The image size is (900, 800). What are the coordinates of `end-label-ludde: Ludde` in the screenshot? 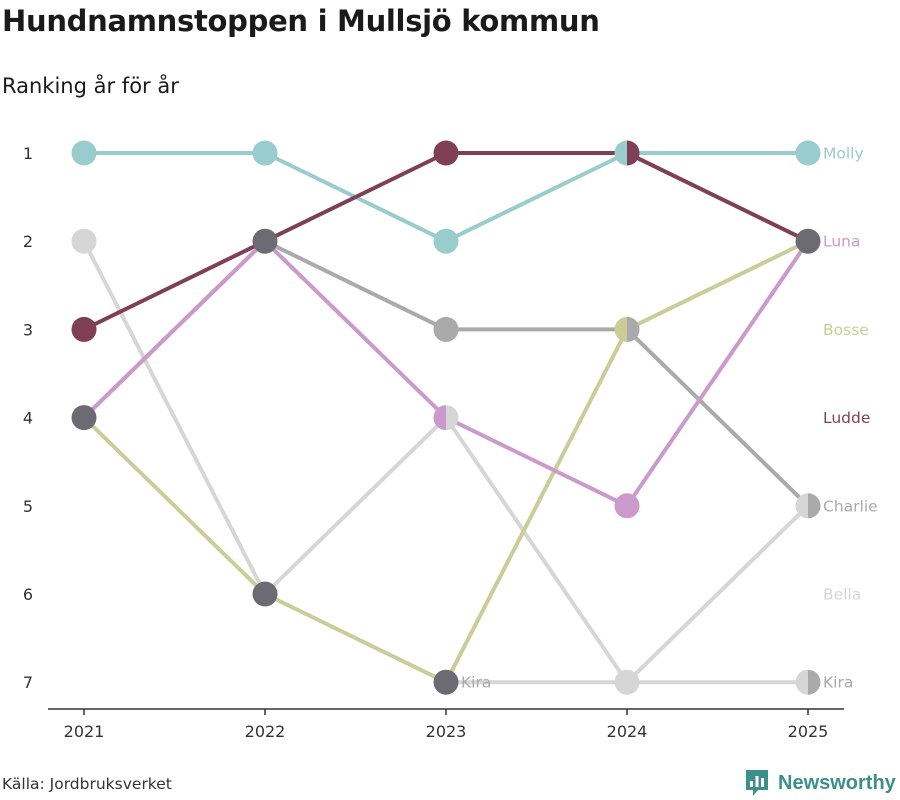 It's located at (846, 418).